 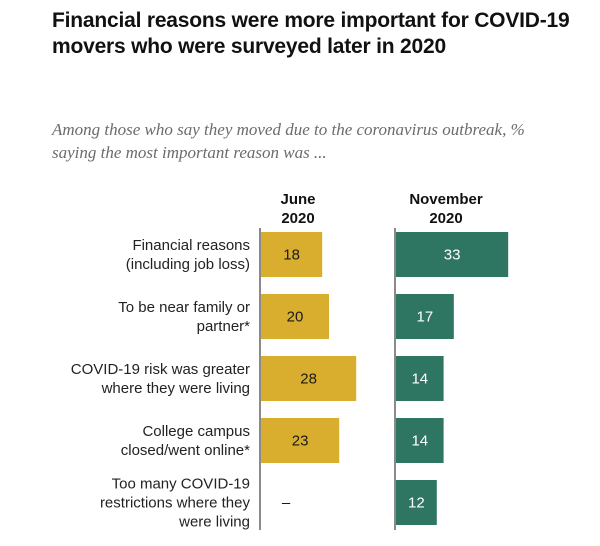 I want to click on category-label: Too many COVID-19, so click(x=181, y=484).